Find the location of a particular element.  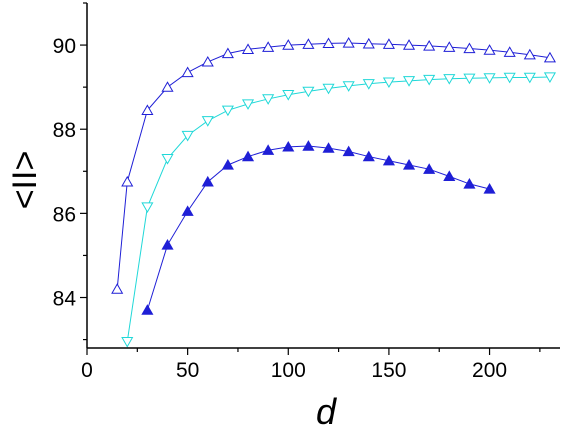

x-axis-label: d is located at coordinates (326, 409).